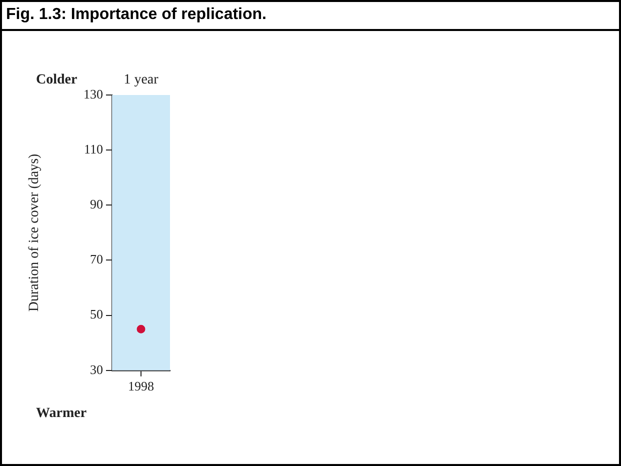 The image size is (621, 466). I want to click on y-tick-label: 30, so click(96, 369).